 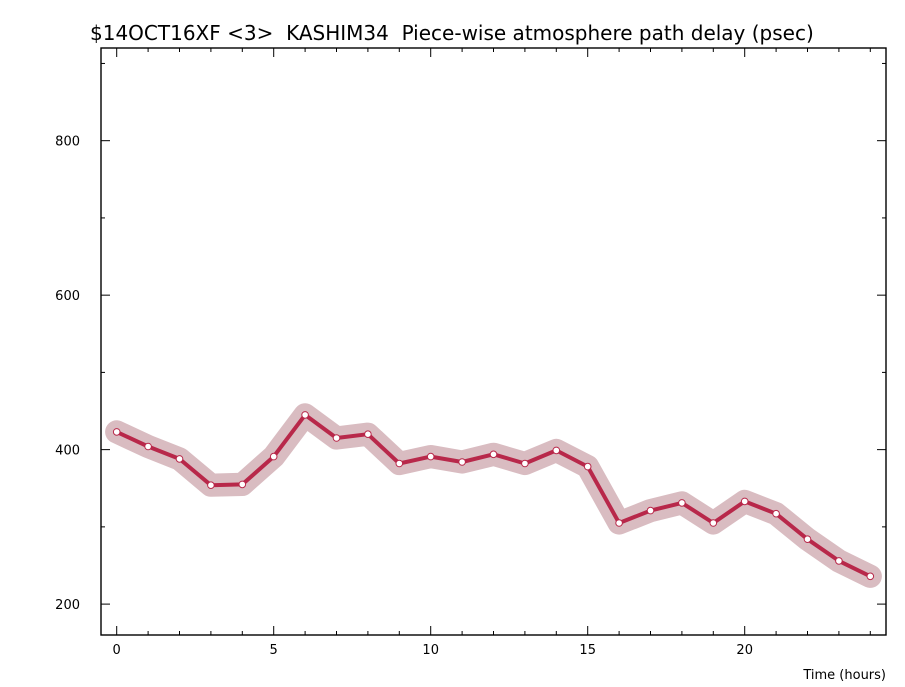 What do you see at coordinates (67, 296) in the screenshot?
I see `y-tick-label: 600` at bounding box center [67, 296].